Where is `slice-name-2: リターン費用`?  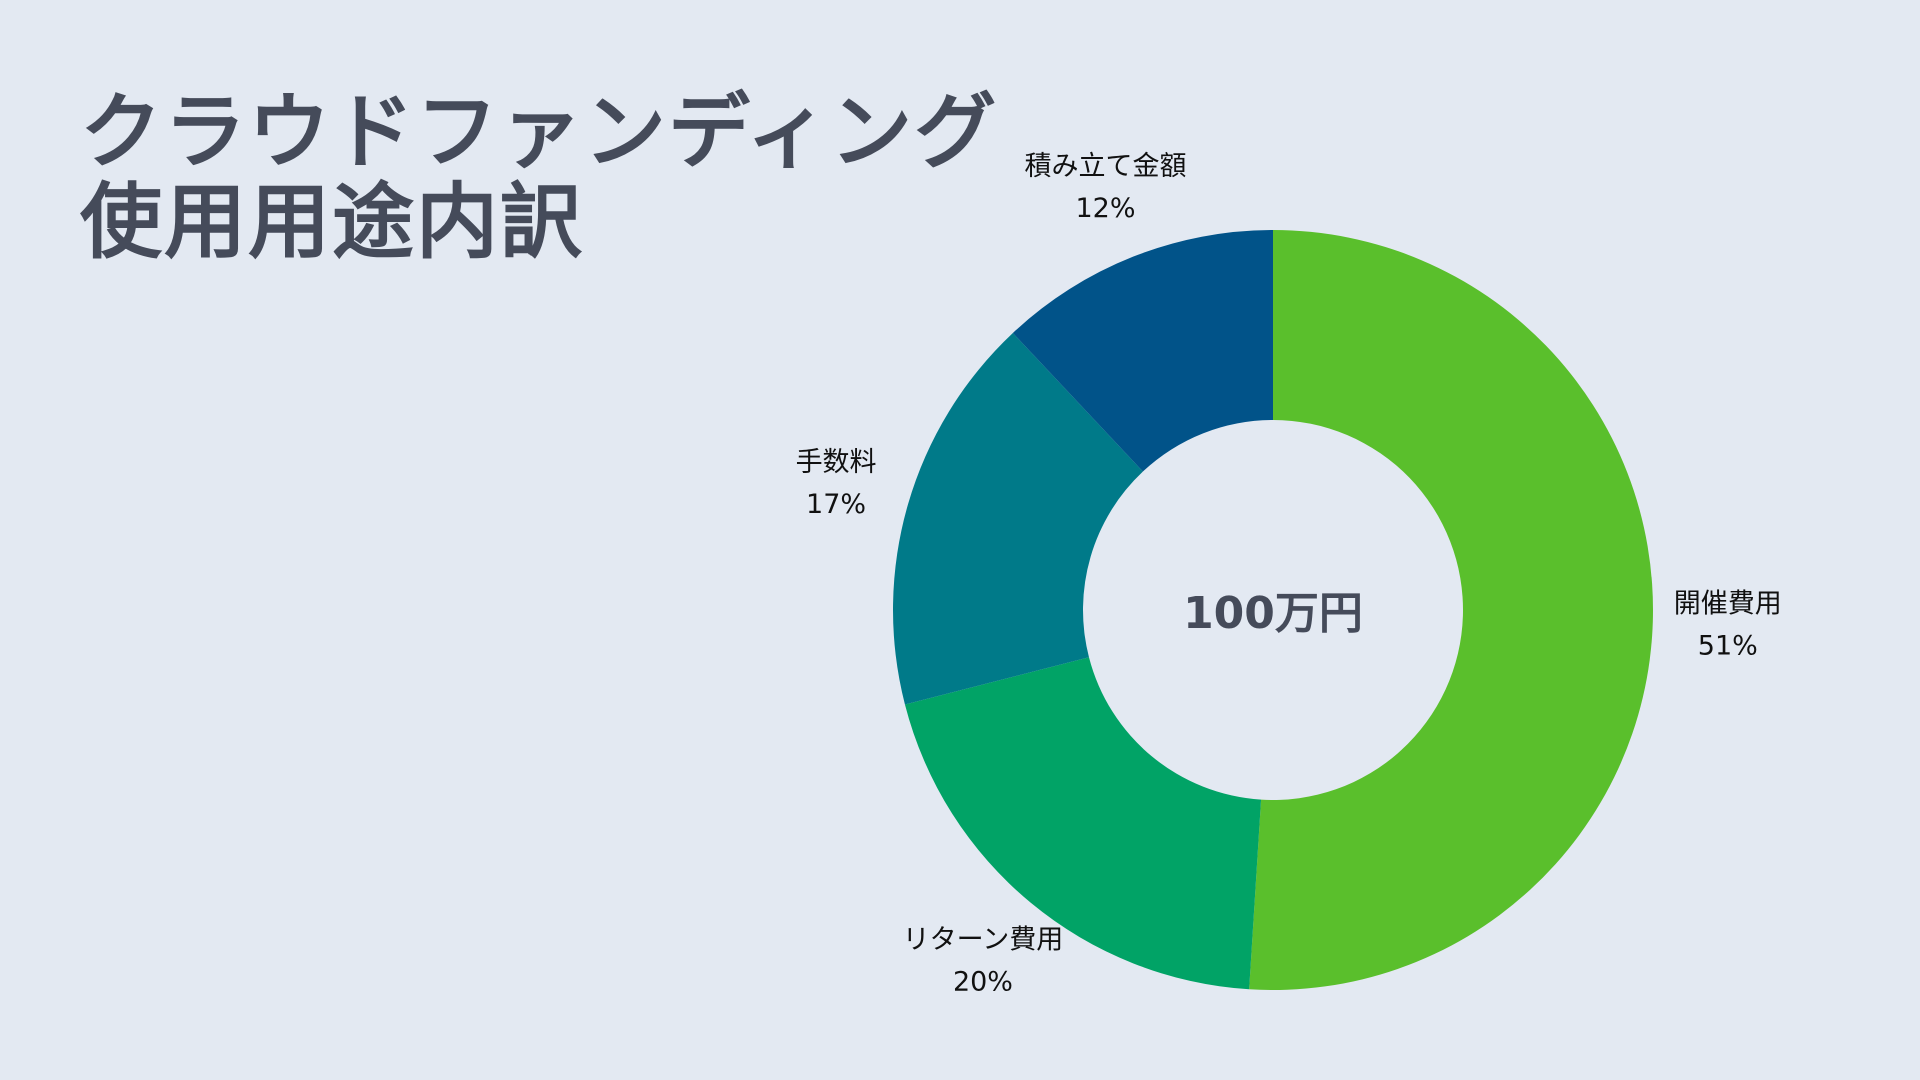 slice-name-2: リターン費用 is located at coordinates (983, 940).